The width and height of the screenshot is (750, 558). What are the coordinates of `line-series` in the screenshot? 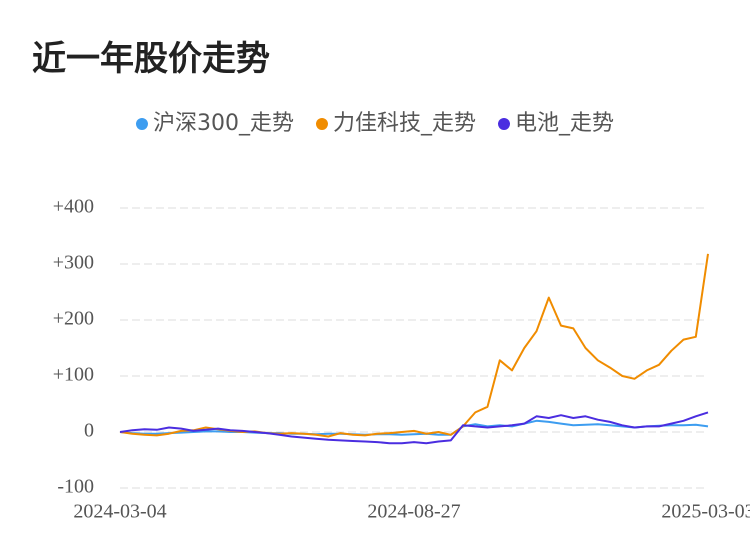 It's located at (414, 427).